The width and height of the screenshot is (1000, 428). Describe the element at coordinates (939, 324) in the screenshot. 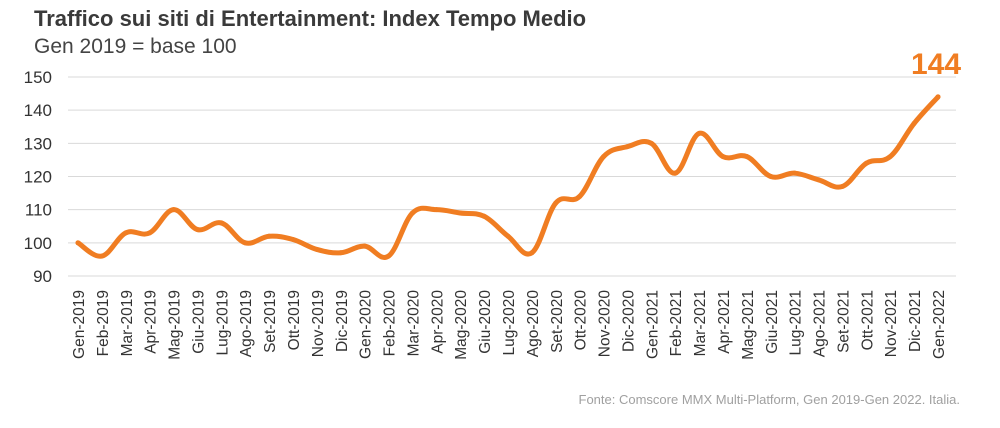

I see `x-tick-label: Gen-2022` at that location.